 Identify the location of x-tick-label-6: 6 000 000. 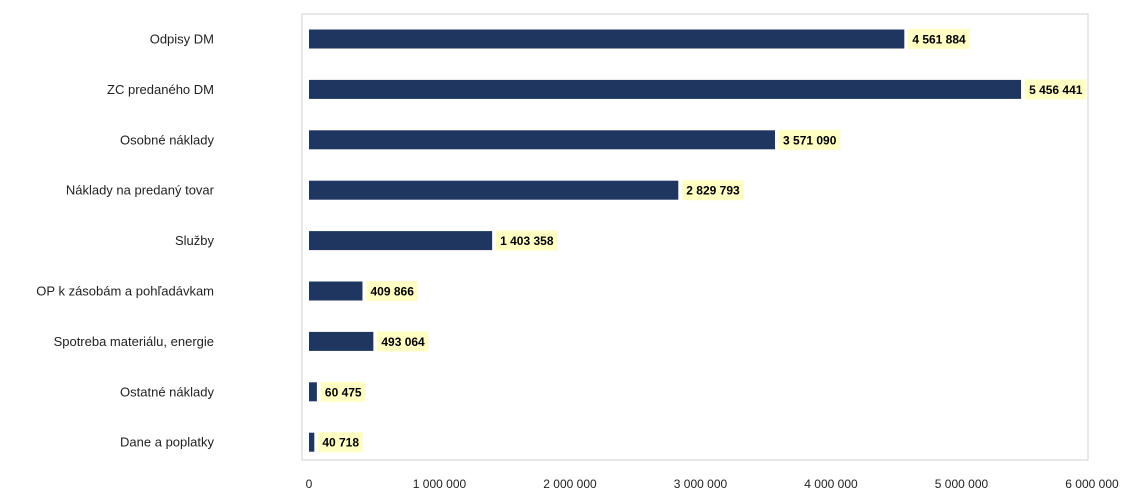
(1092, 484).